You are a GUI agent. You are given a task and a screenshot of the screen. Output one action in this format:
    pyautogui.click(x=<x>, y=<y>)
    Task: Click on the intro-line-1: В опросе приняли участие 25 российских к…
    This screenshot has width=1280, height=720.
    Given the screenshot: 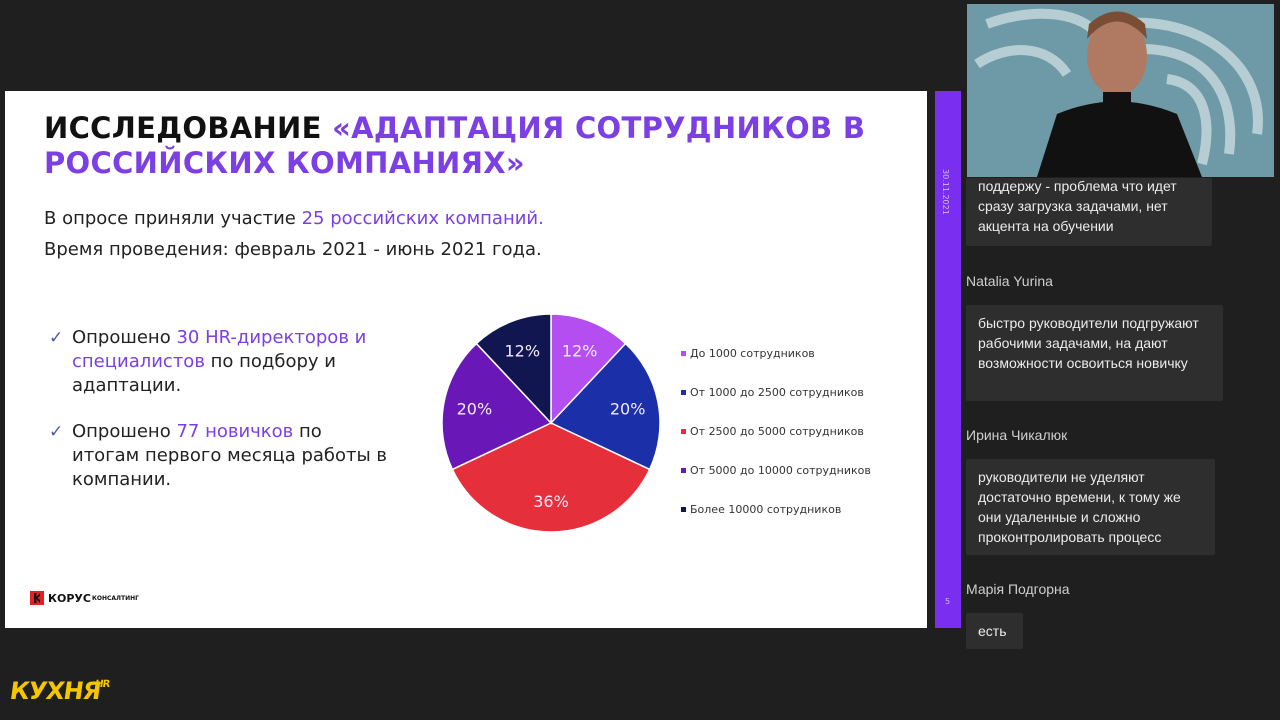 What is the action you would take?
    pyautogui.click(x=294, y=218)
    